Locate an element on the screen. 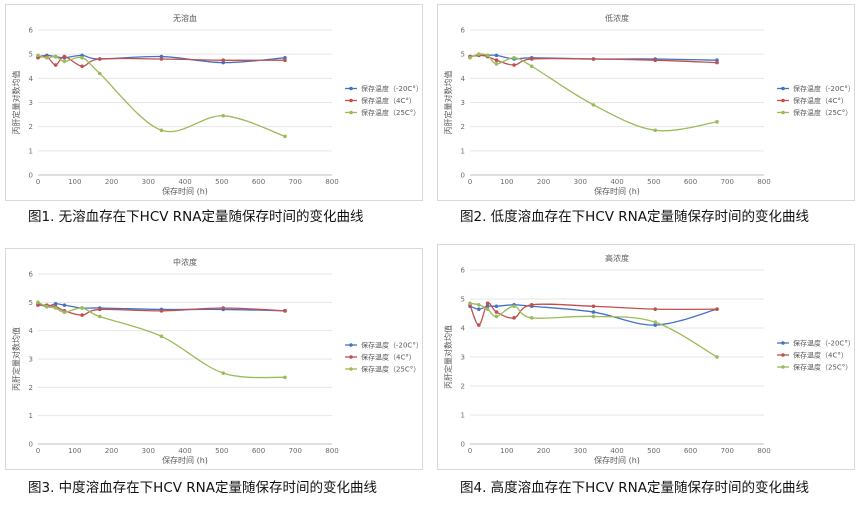 The image size is (860, 506). chart-title: 低浓度 is located at coordinates (617, 18).